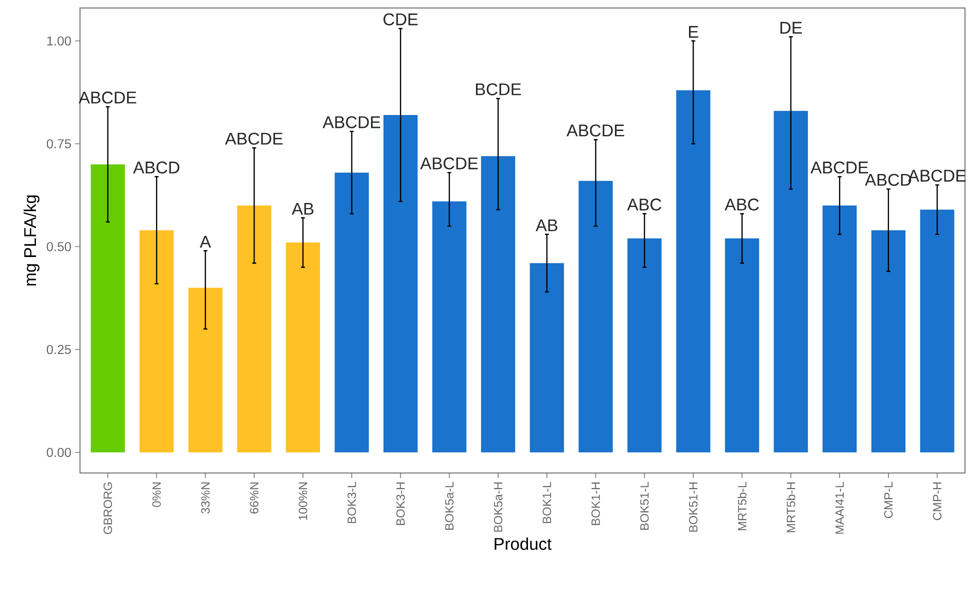 The image size is (969, 596). What do you see at coordinates (59, 41) in the screenshot?
I see `y-tick-label: 1.00` at bounding box center [59, 41].